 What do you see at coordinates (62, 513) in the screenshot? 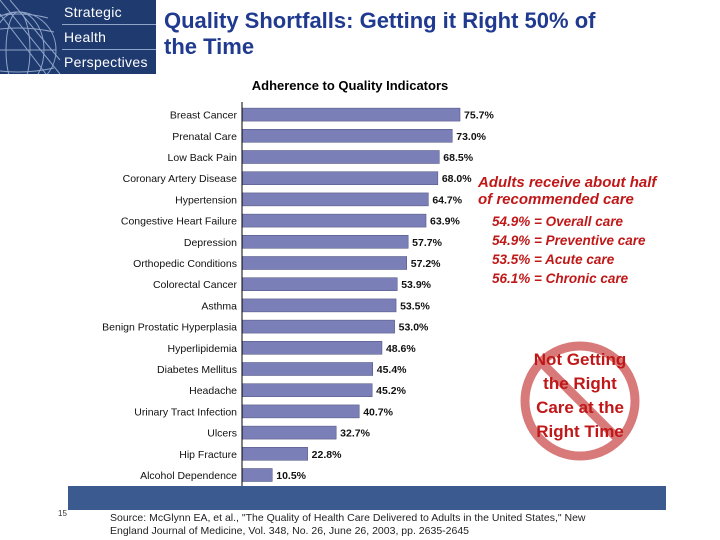
I see `page-number: 15` at bounding box center [62, 513].